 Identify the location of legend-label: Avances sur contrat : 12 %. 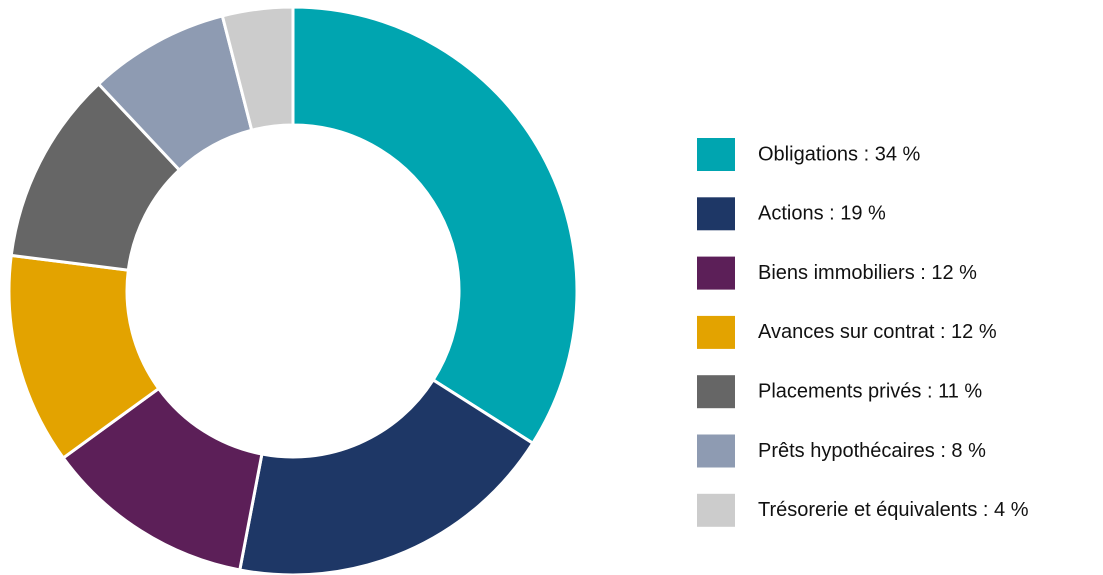
(877, 332).